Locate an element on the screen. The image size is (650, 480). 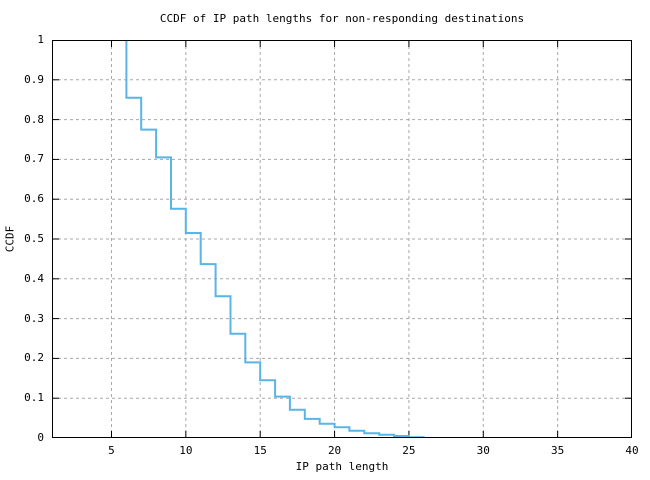
y-tick-label: 1 is located at coordinates (40, 39).